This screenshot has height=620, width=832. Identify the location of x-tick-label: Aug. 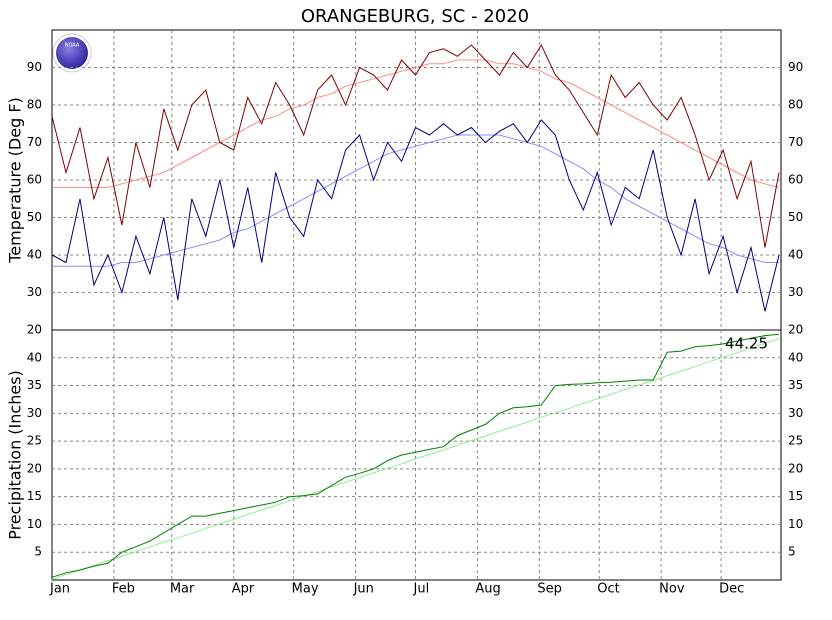
(487, 589).